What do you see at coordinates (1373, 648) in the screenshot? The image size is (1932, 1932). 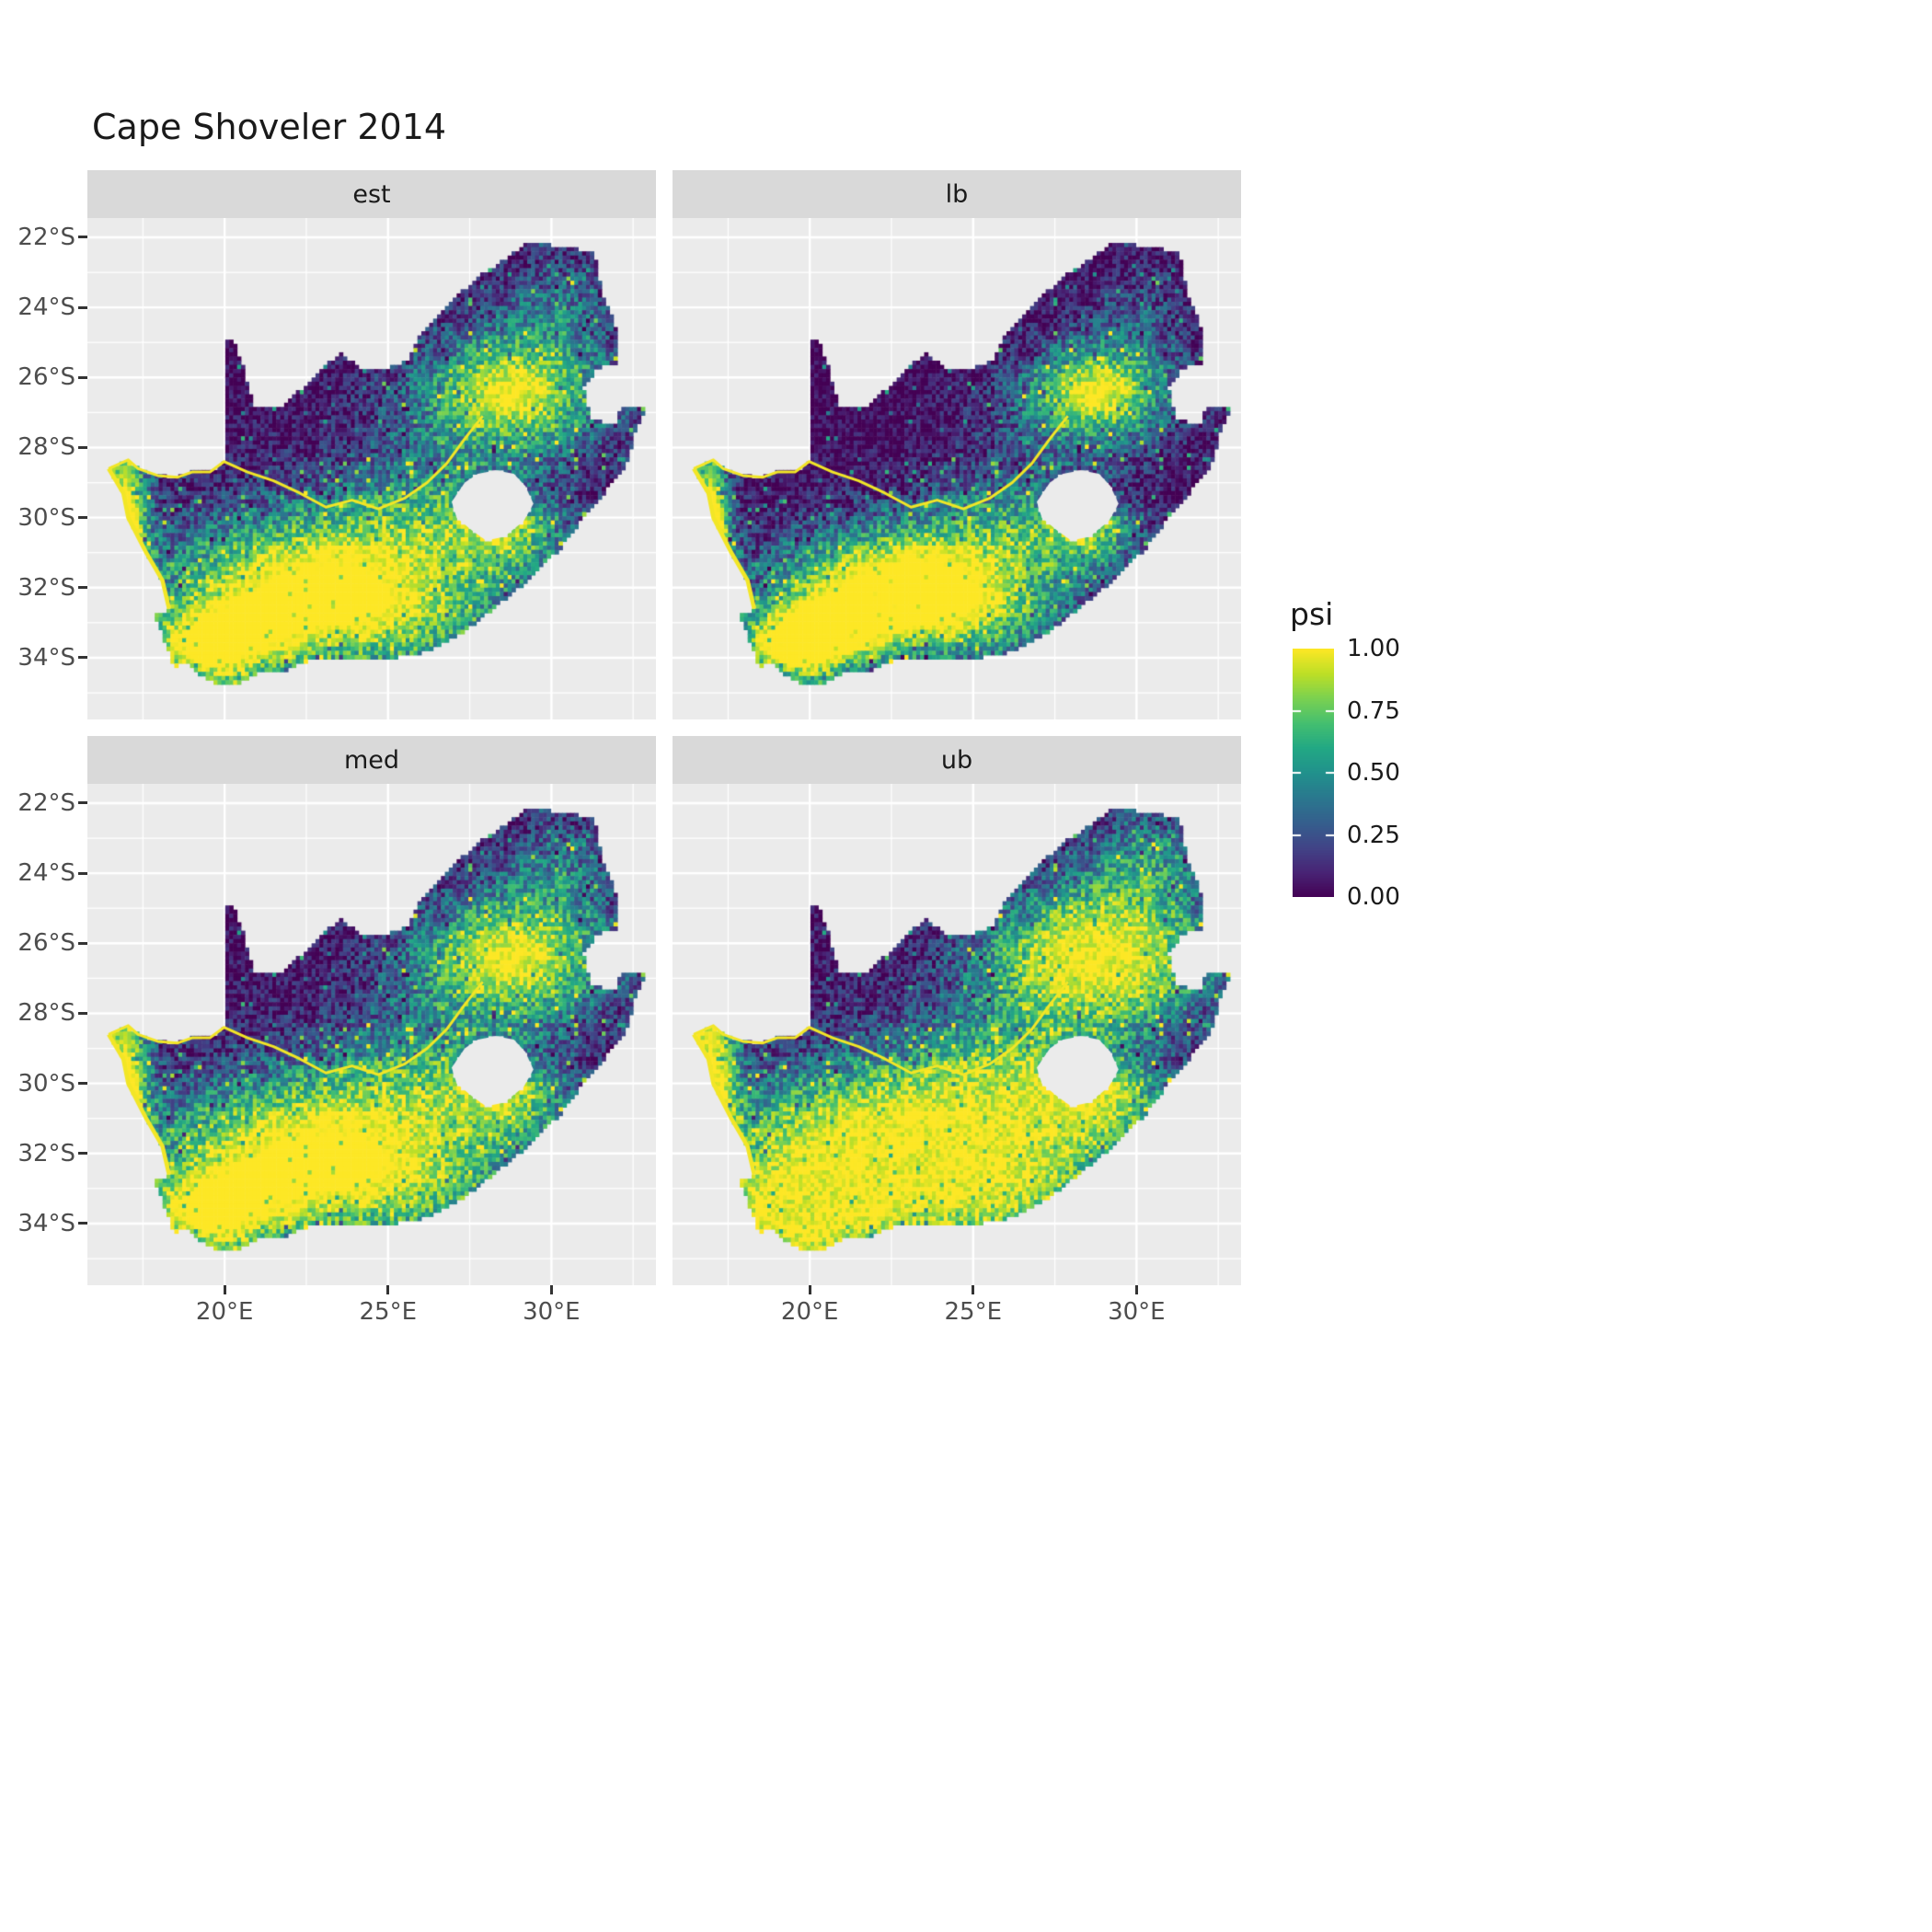 I see `legend-tick-label: 1.00` at bounding box center [1373, 648].